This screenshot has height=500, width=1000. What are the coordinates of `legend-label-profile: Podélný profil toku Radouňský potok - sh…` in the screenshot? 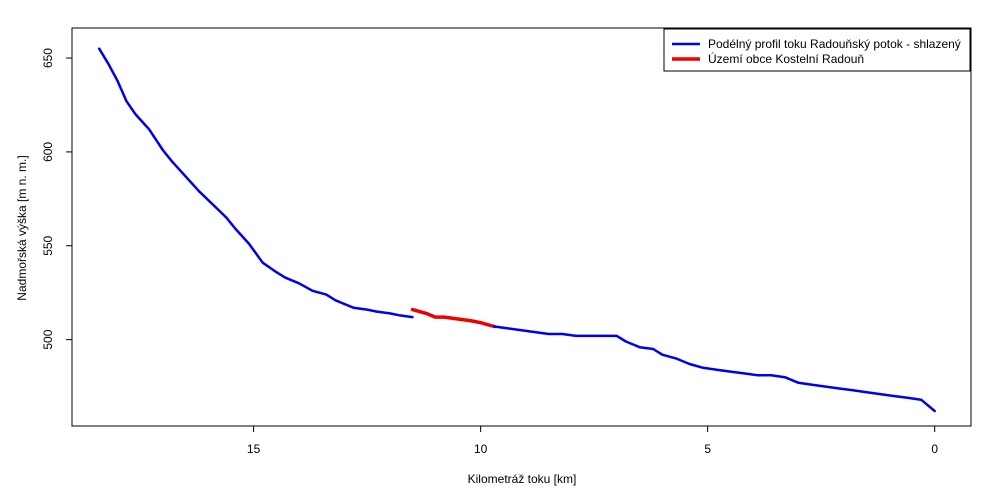 It's located at (834, 44).